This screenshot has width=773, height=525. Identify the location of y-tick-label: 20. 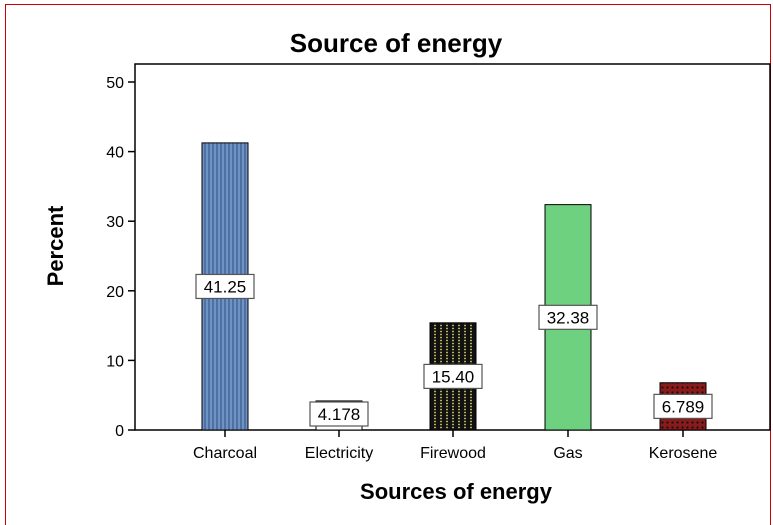
(115, 292).